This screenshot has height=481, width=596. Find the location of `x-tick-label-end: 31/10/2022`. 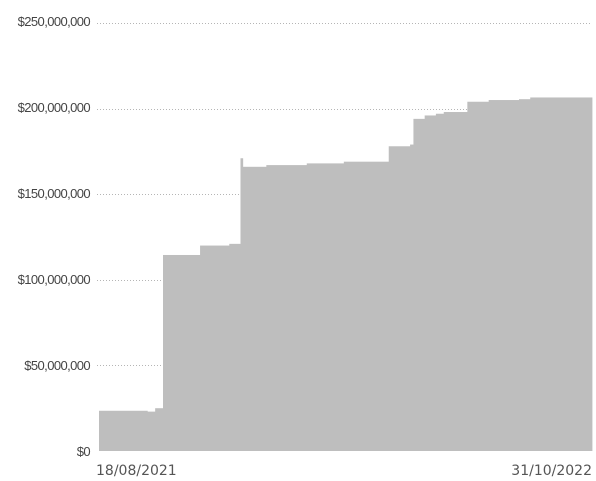

x-tick-label-end: 31/10/2022 is located at coordinates (551, 471).